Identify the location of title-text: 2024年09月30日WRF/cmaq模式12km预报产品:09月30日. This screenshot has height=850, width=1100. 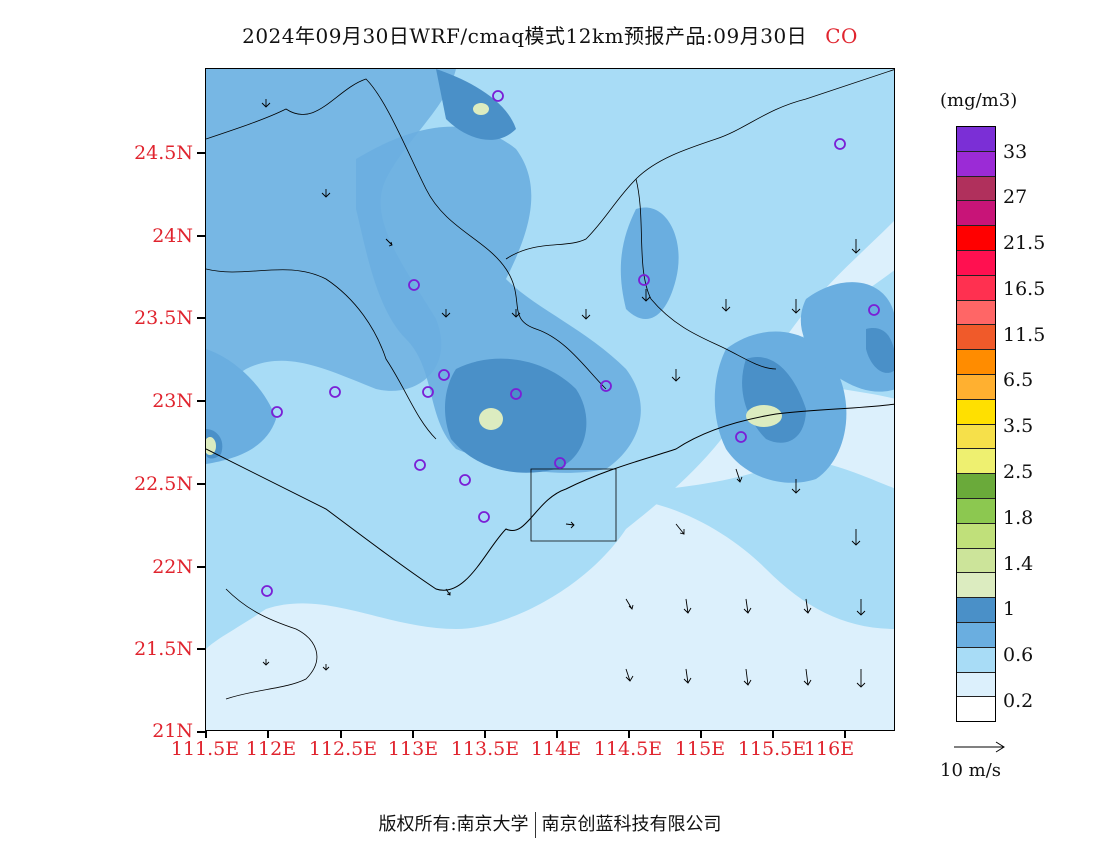
(525, 36).